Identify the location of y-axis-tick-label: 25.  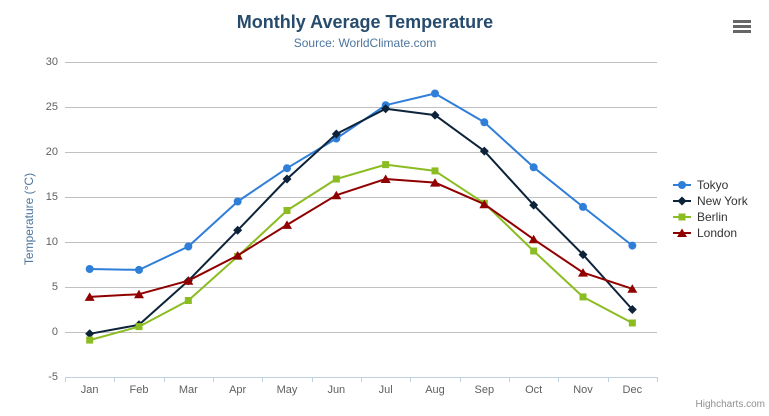
(51, 107).